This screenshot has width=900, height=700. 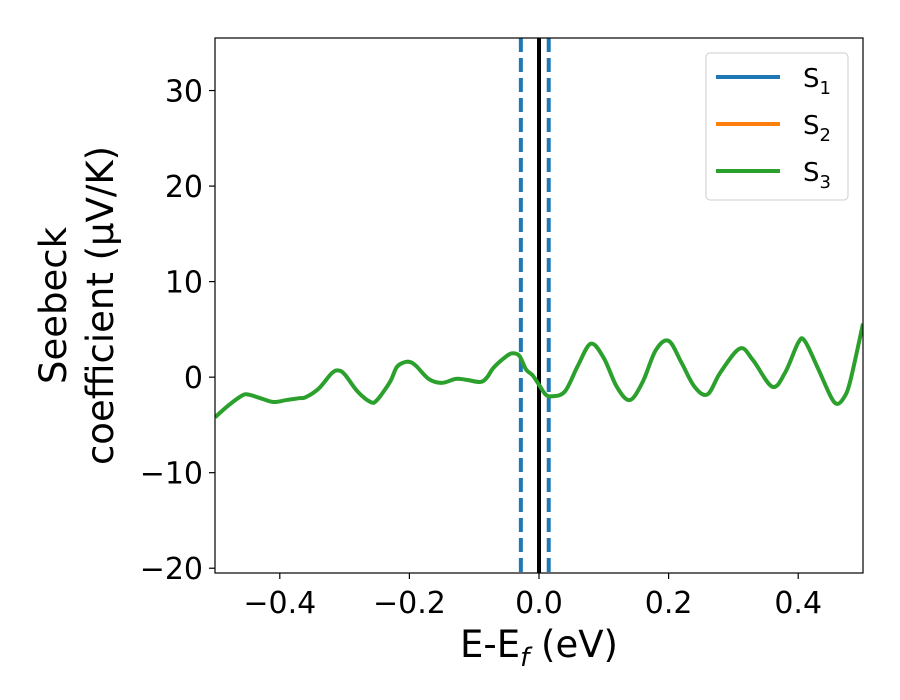 What do you see at coordinates (409, 603) in the screenshot?
I see `x-tick-label: −0.2` at bounding box center [409, 603].